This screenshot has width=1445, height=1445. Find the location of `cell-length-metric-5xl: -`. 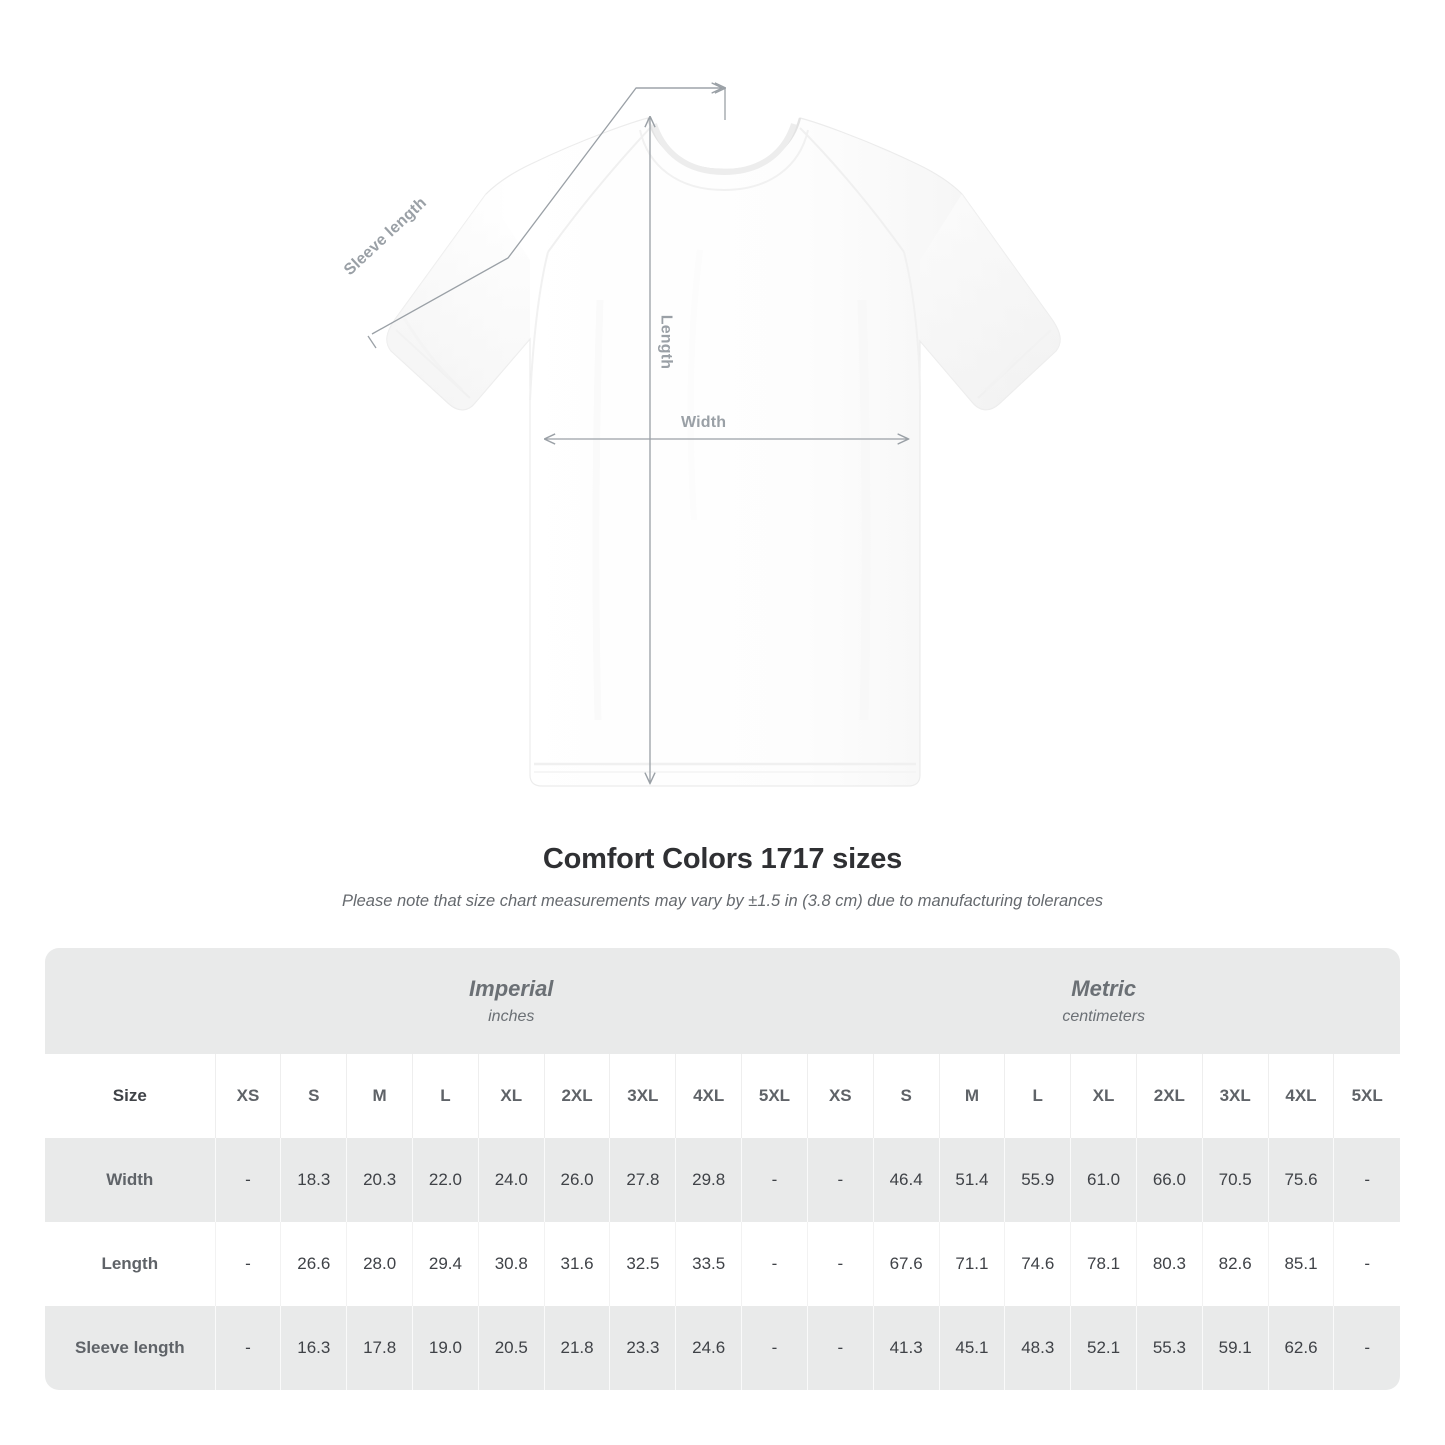

cell-length-metric-5xl: - is located at coordinates (1366, 1264).